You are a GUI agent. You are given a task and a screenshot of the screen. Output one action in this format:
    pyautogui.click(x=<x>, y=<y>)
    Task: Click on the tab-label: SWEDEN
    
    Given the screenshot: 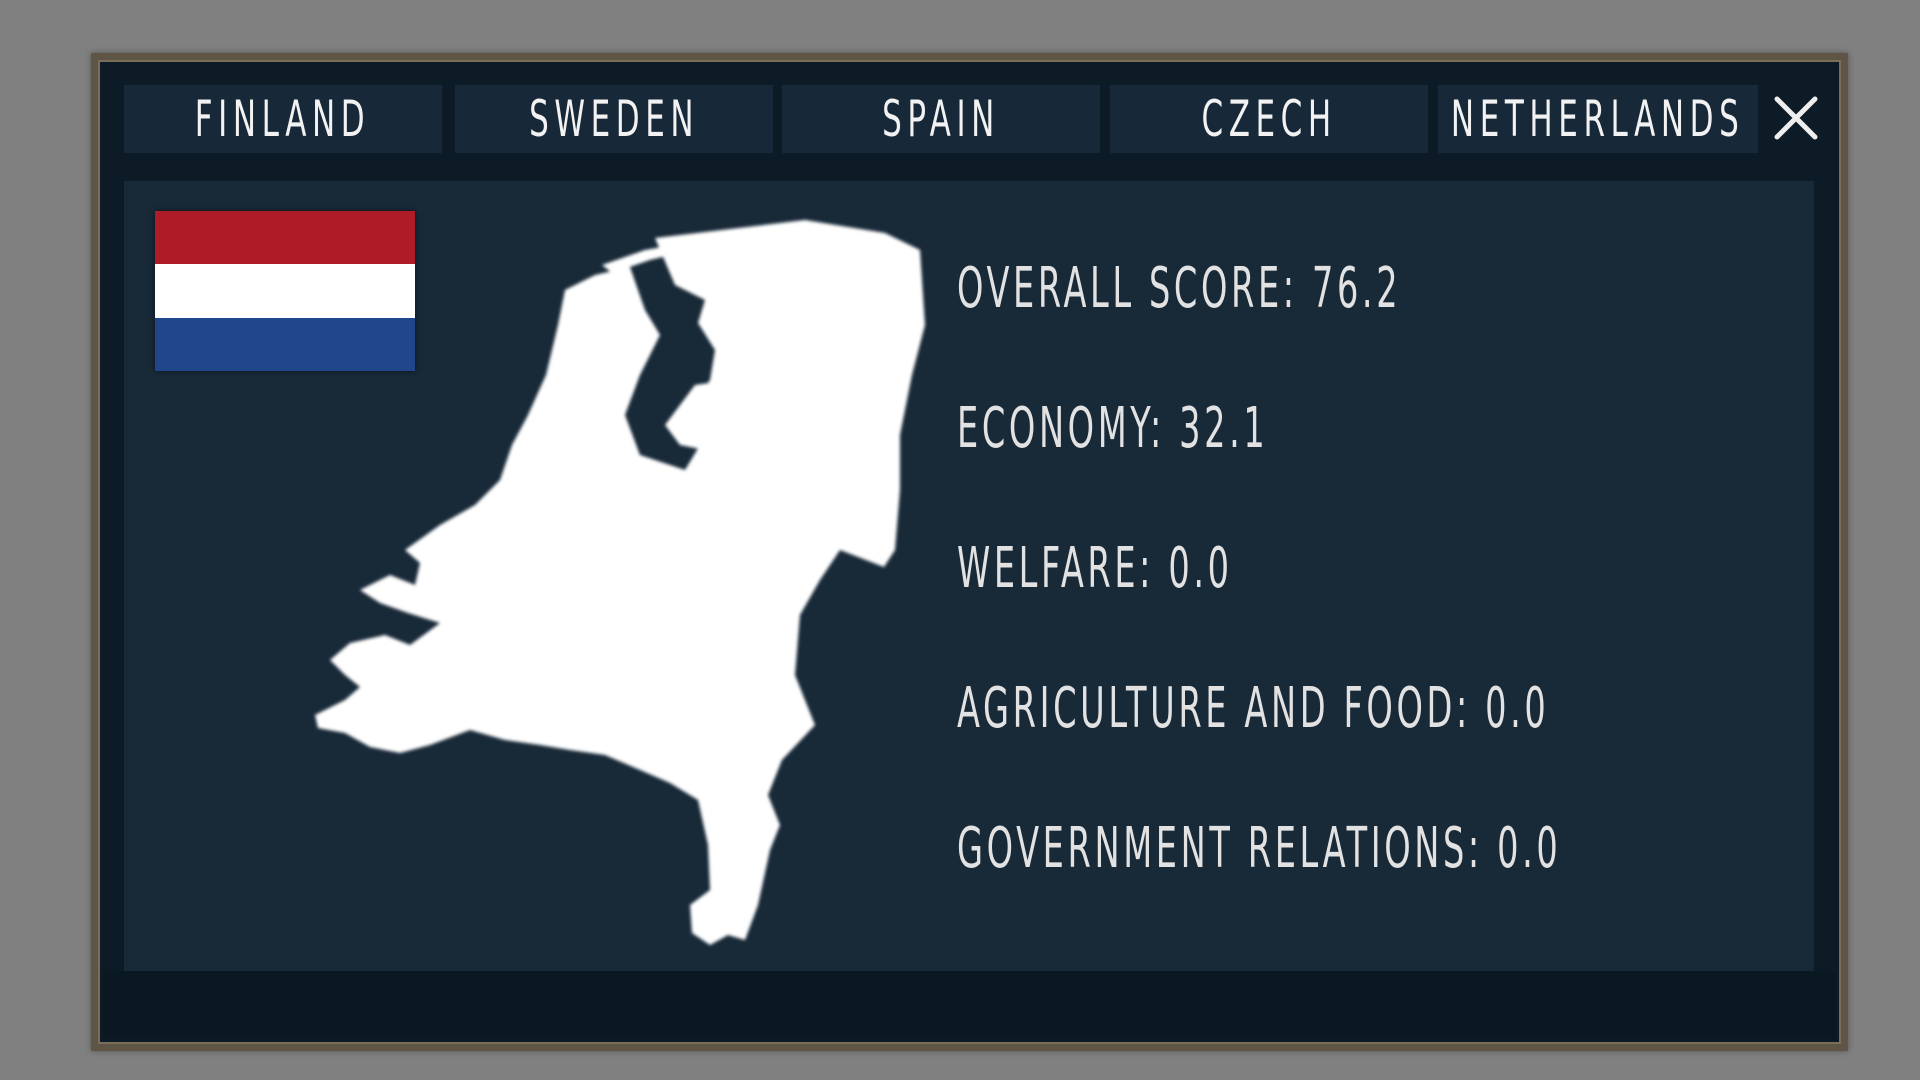 What is the action you would take?
    pyautogui.click(x=614, y=119)
    